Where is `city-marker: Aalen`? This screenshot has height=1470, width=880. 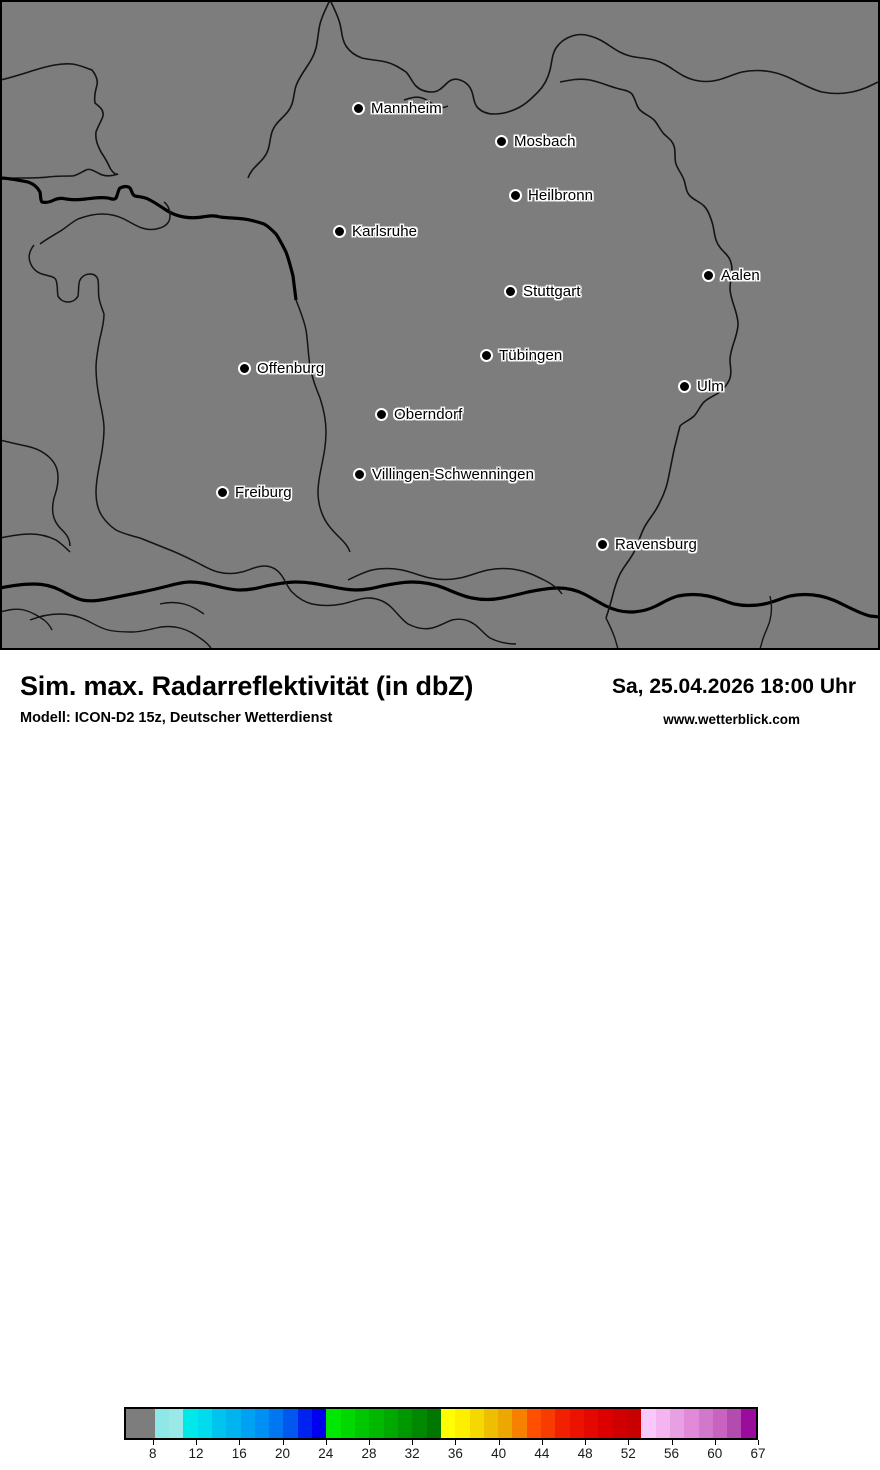
city-marker: Aalen is located at coordinates (731, 275).